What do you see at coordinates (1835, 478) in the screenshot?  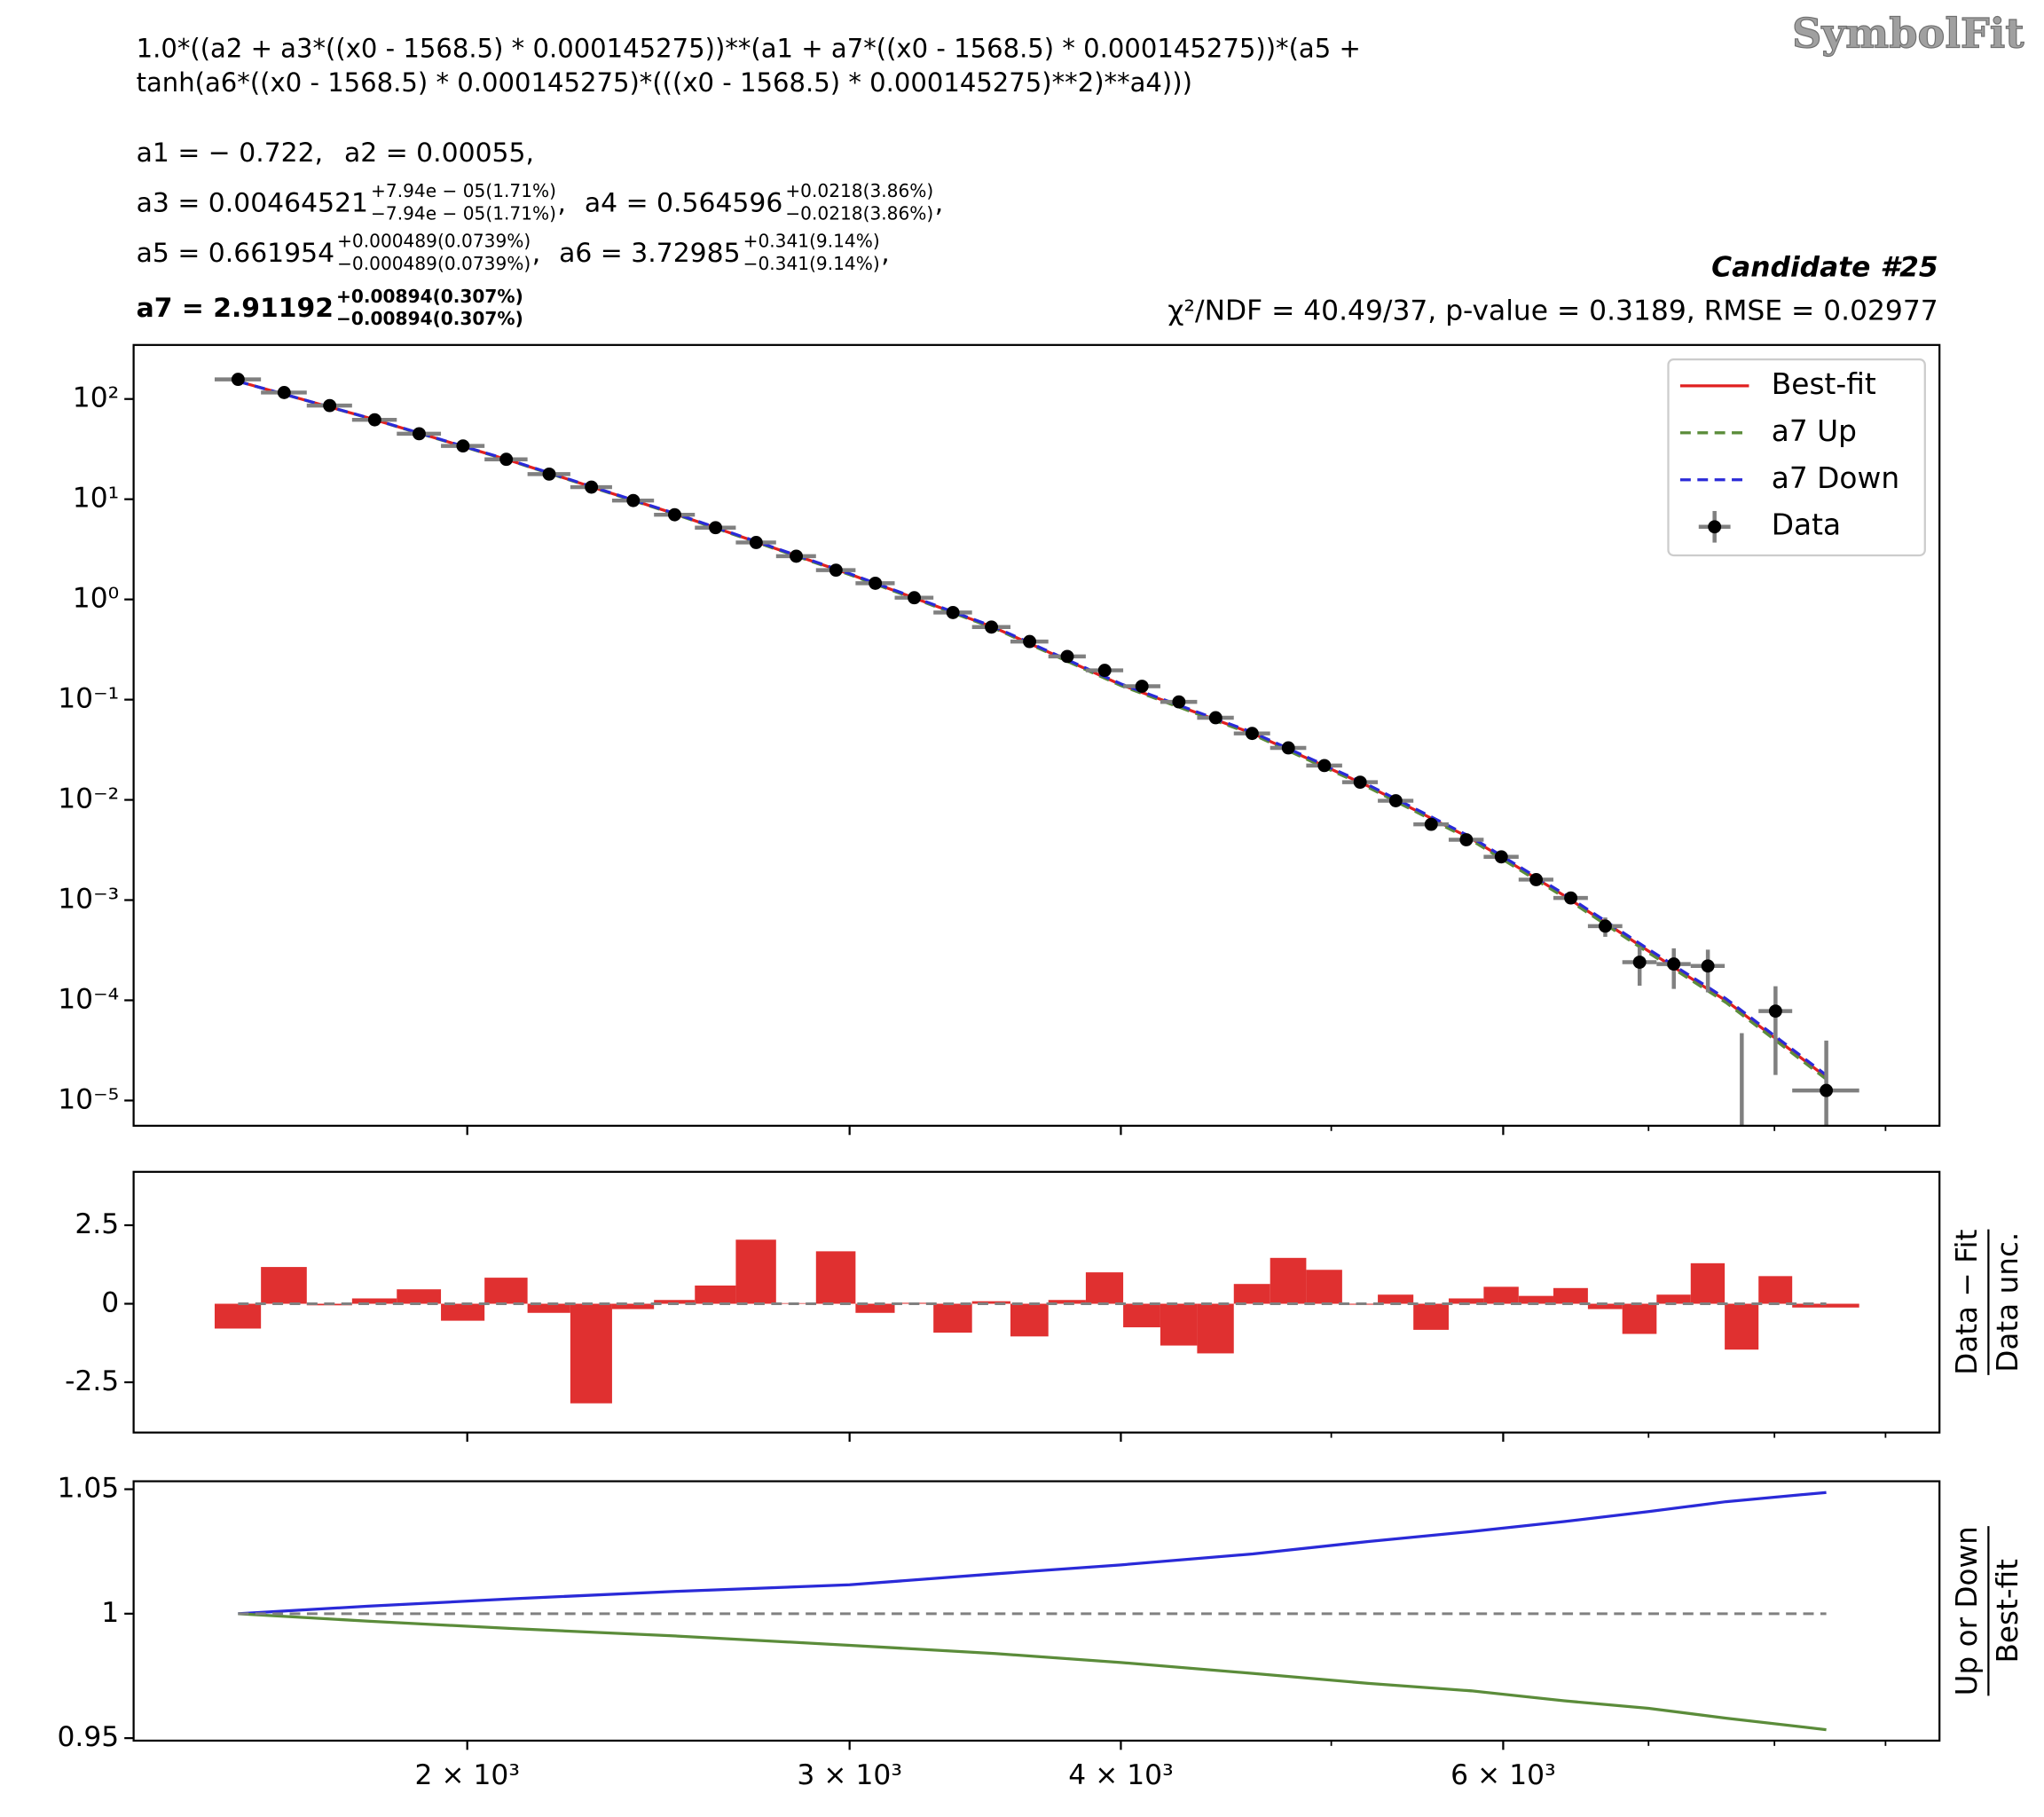 I see `legend-label: a7 Down` at bounding box center [1835, 478].